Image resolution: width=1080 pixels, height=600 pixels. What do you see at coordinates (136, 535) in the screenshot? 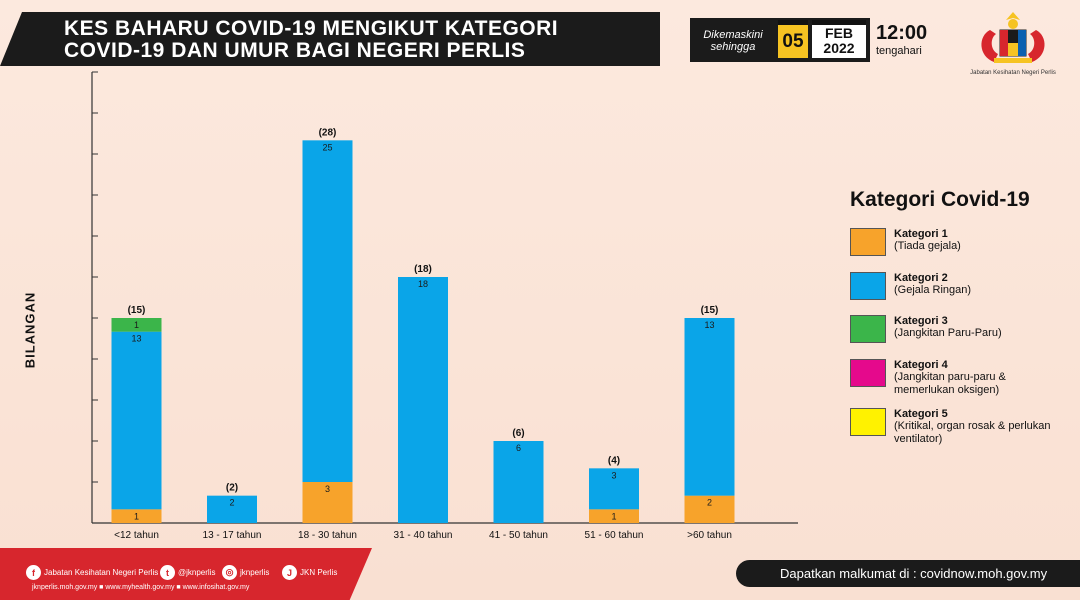
I see `x-tick-label: <12 tahun` at bounding box center [136, 535].